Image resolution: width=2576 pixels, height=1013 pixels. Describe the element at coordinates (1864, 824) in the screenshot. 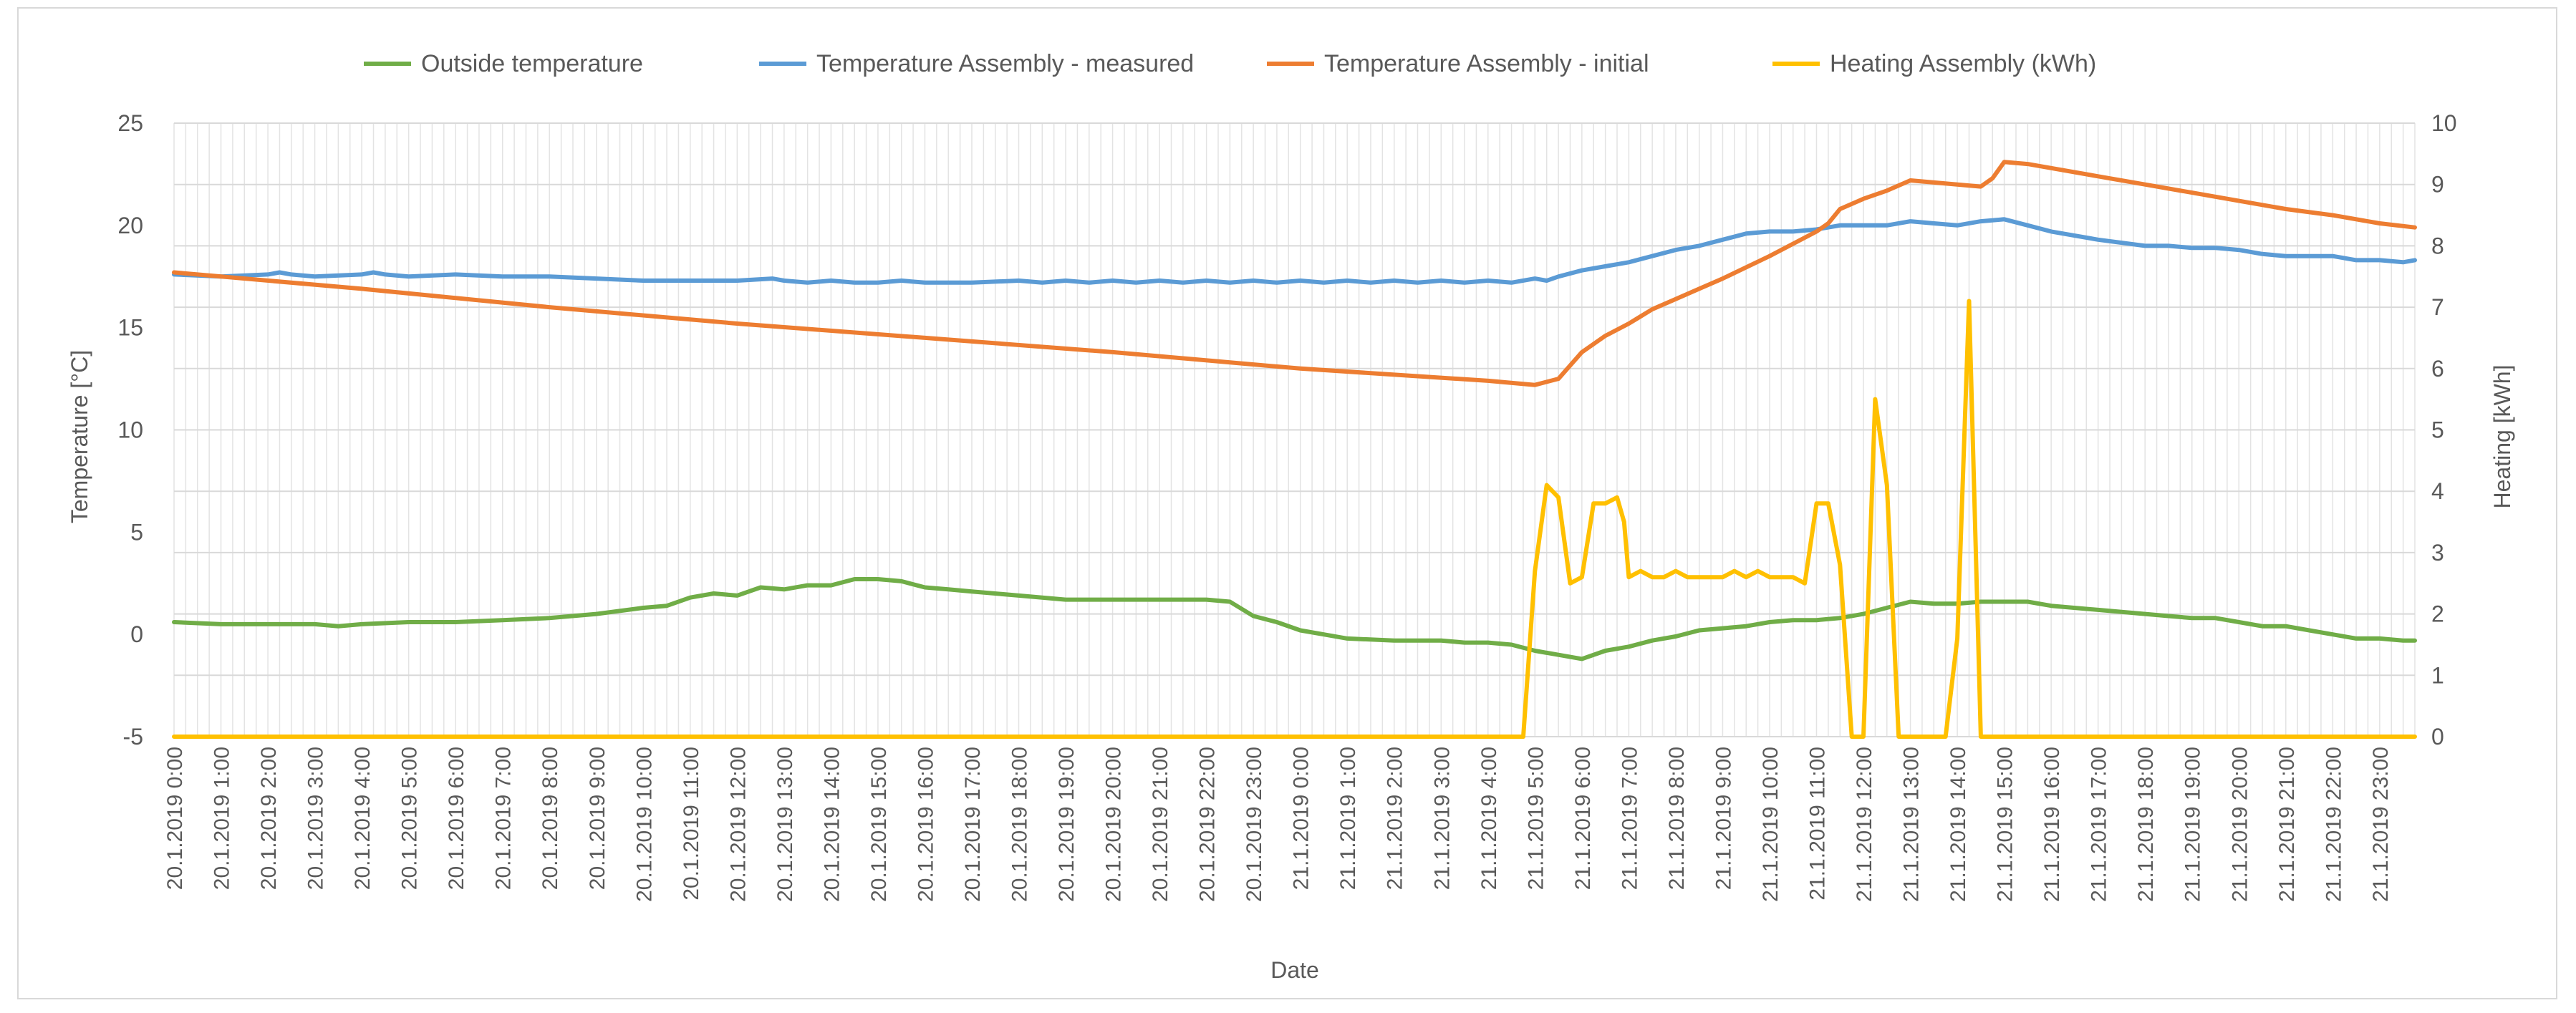

I see `x-tick-label: 21.1.2019 12:00` at that location.